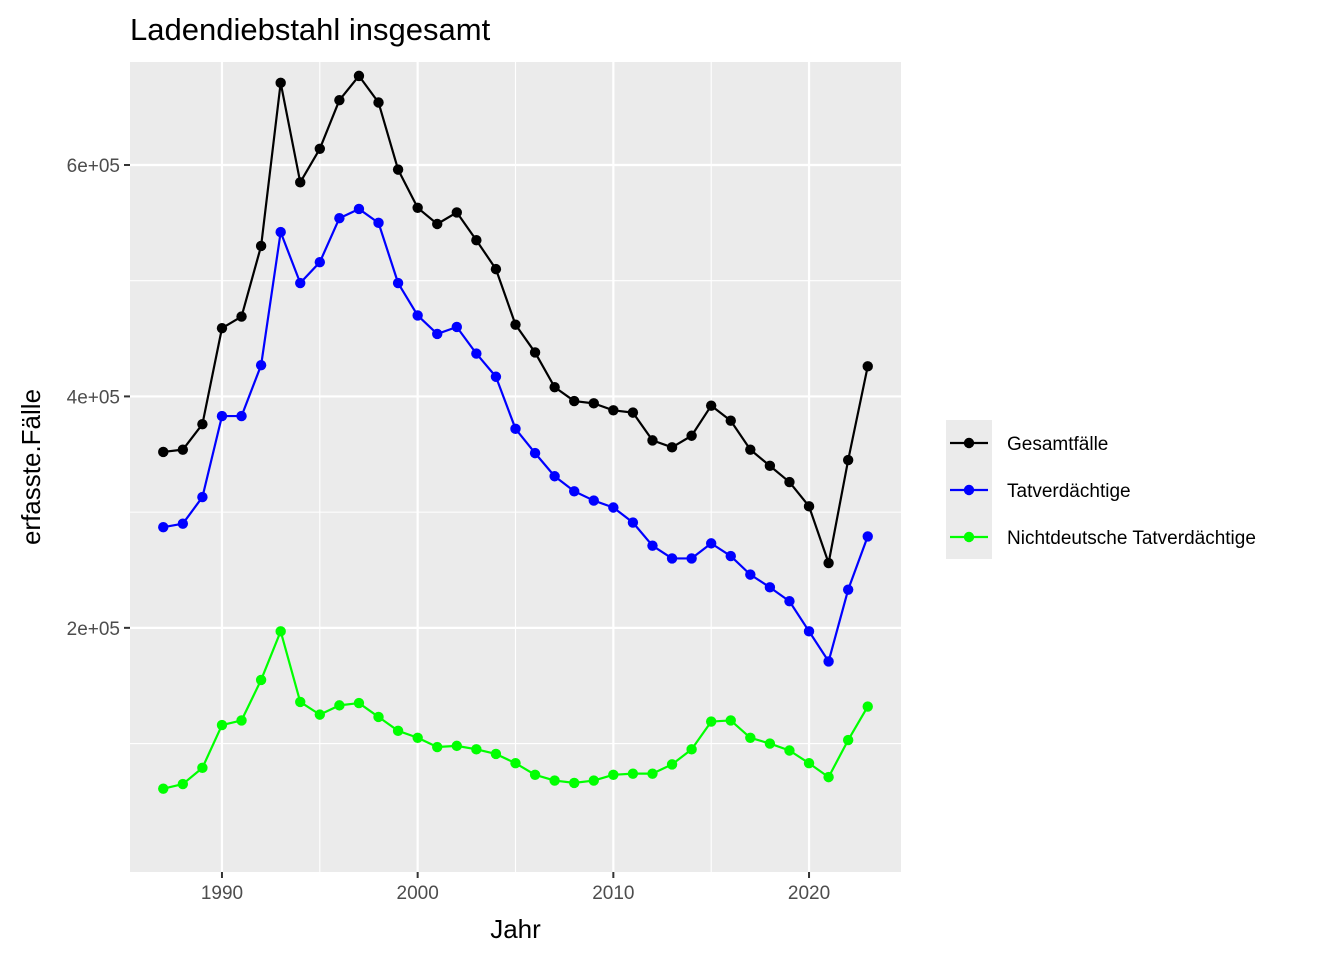 Image resolution: width=1344 pixels, height=960 pixels. What do you see at coordinates (515, 893) in the screenshot?
I see `x-axis-tick-labels: 1990 2000 2010 2020` at bounding box center [515, 893].